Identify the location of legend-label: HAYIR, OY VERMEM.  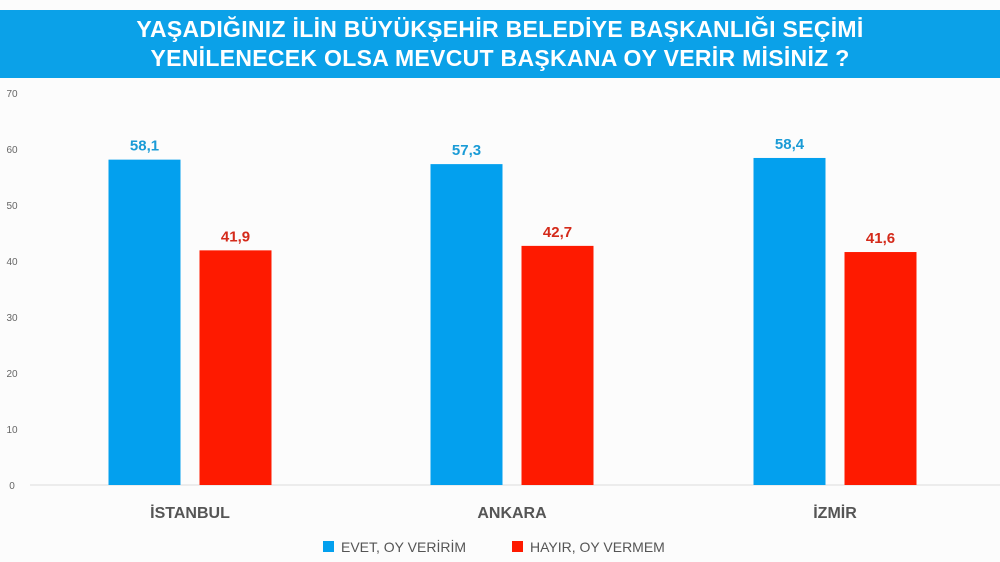
(597, 547).